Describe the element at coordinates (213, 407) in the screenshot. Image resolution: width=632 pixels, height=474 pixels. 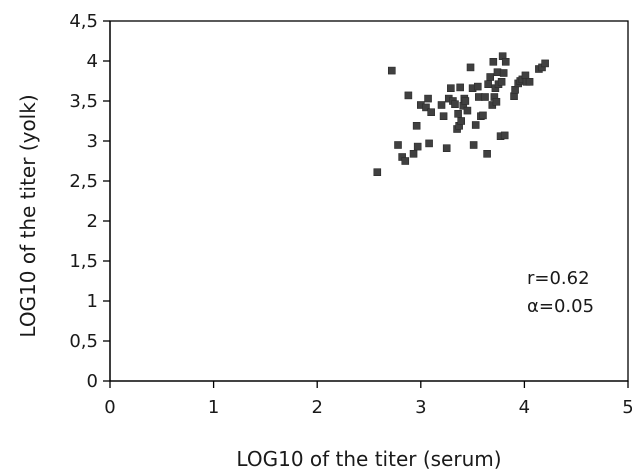
I see `x-tick-label: 1` at that location.